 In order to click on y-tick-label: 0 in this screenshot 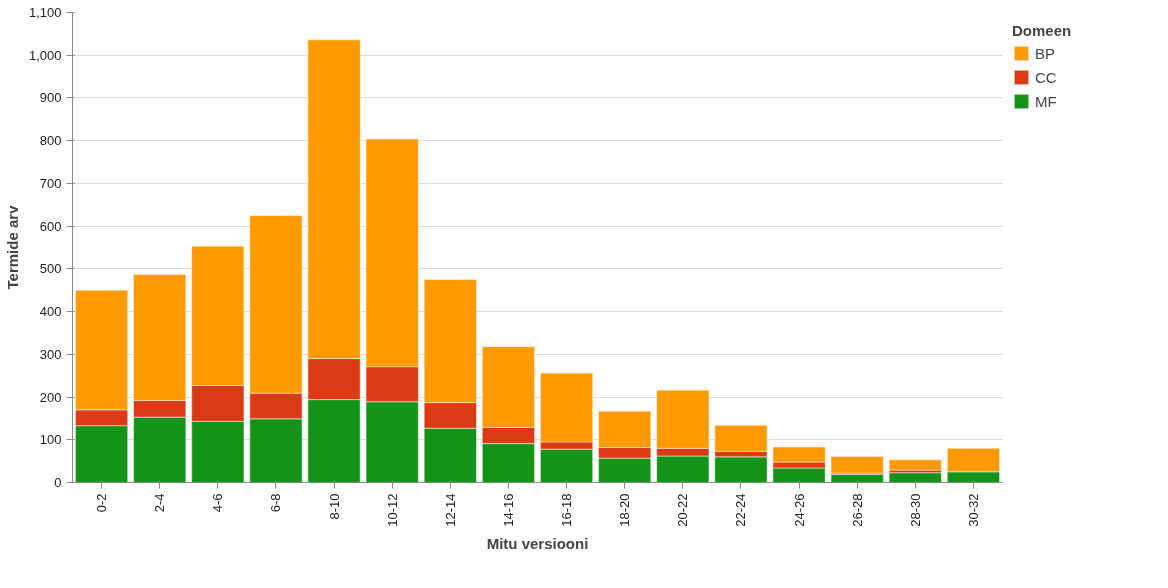, I will do `click(58, 482)`.